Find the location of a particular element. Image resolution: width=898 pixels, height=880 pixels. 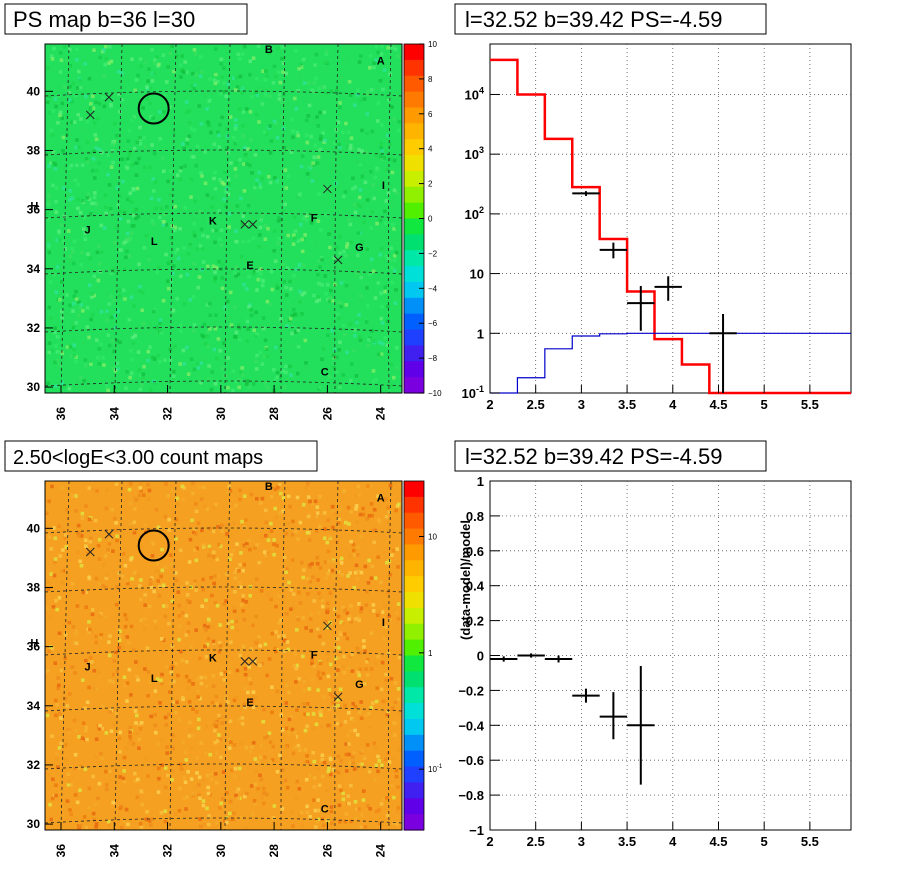

source-x-marker is located at coordinates (253, 661).